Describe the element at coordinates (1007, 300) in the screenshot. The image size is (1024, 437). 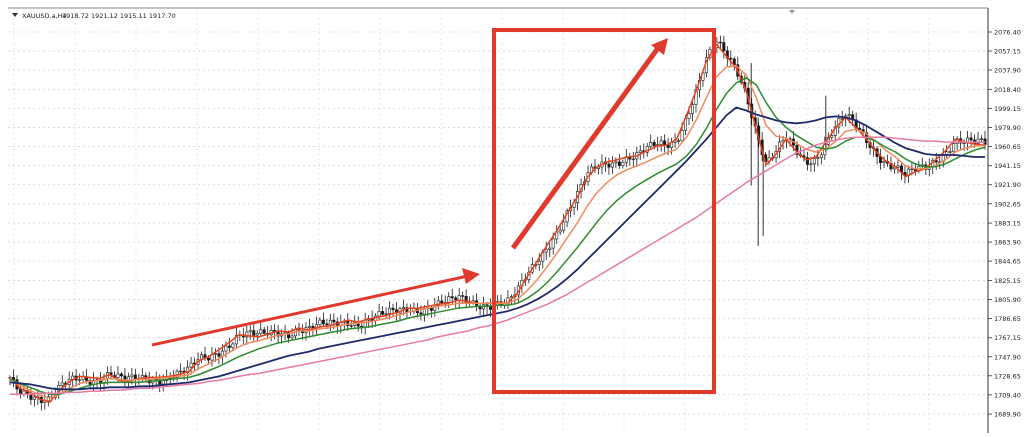
I see `price-tick-label: 1805.90` at that location.